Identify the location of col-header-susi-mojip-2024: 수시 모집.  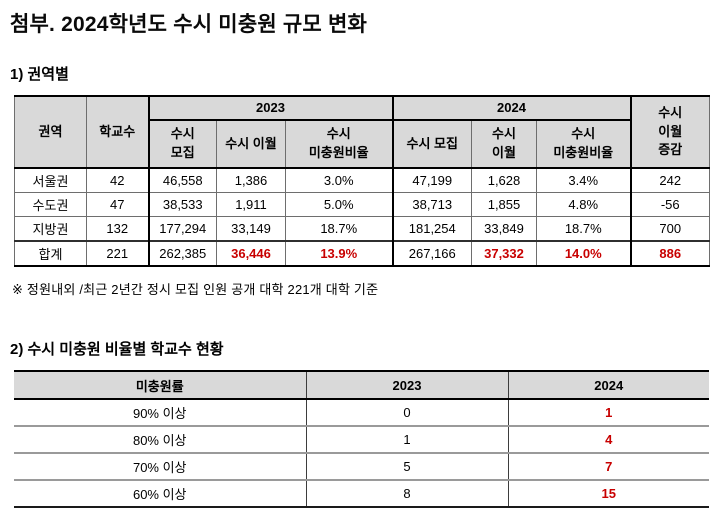
(431, 144).